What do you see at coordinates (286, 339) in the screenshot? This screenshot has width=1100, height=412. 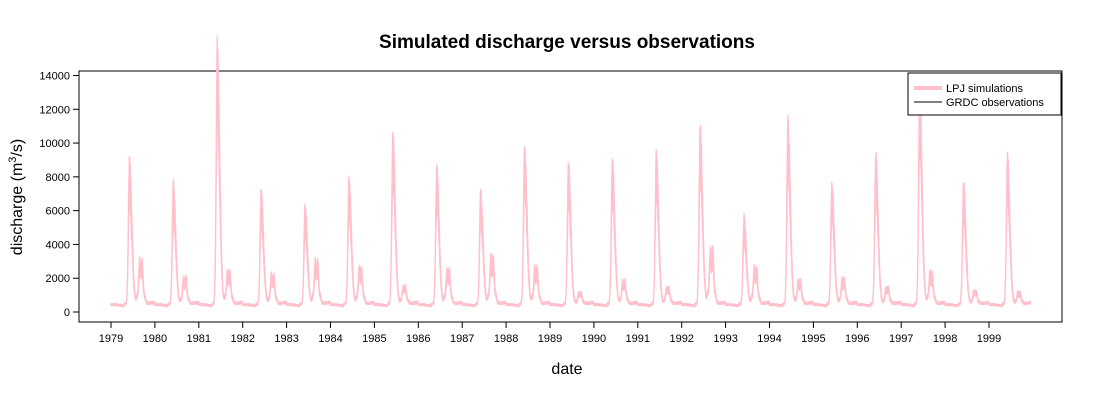 I see `x-tick-label: 1983` at bounding box center [286, 339].